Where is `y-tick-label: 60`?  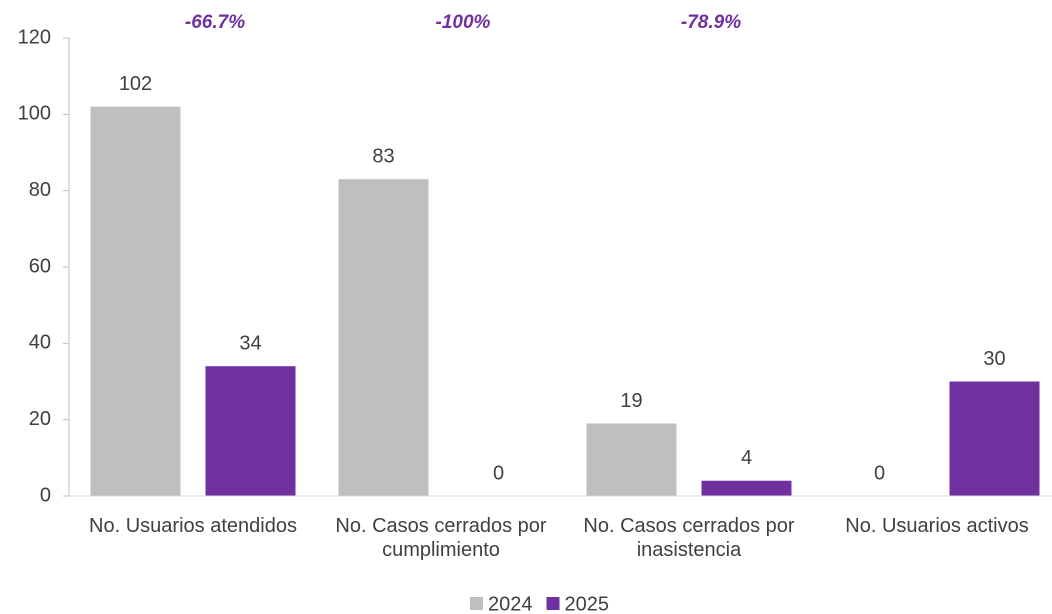 y-tick-label: 60 is located at coordinates (40, 266).